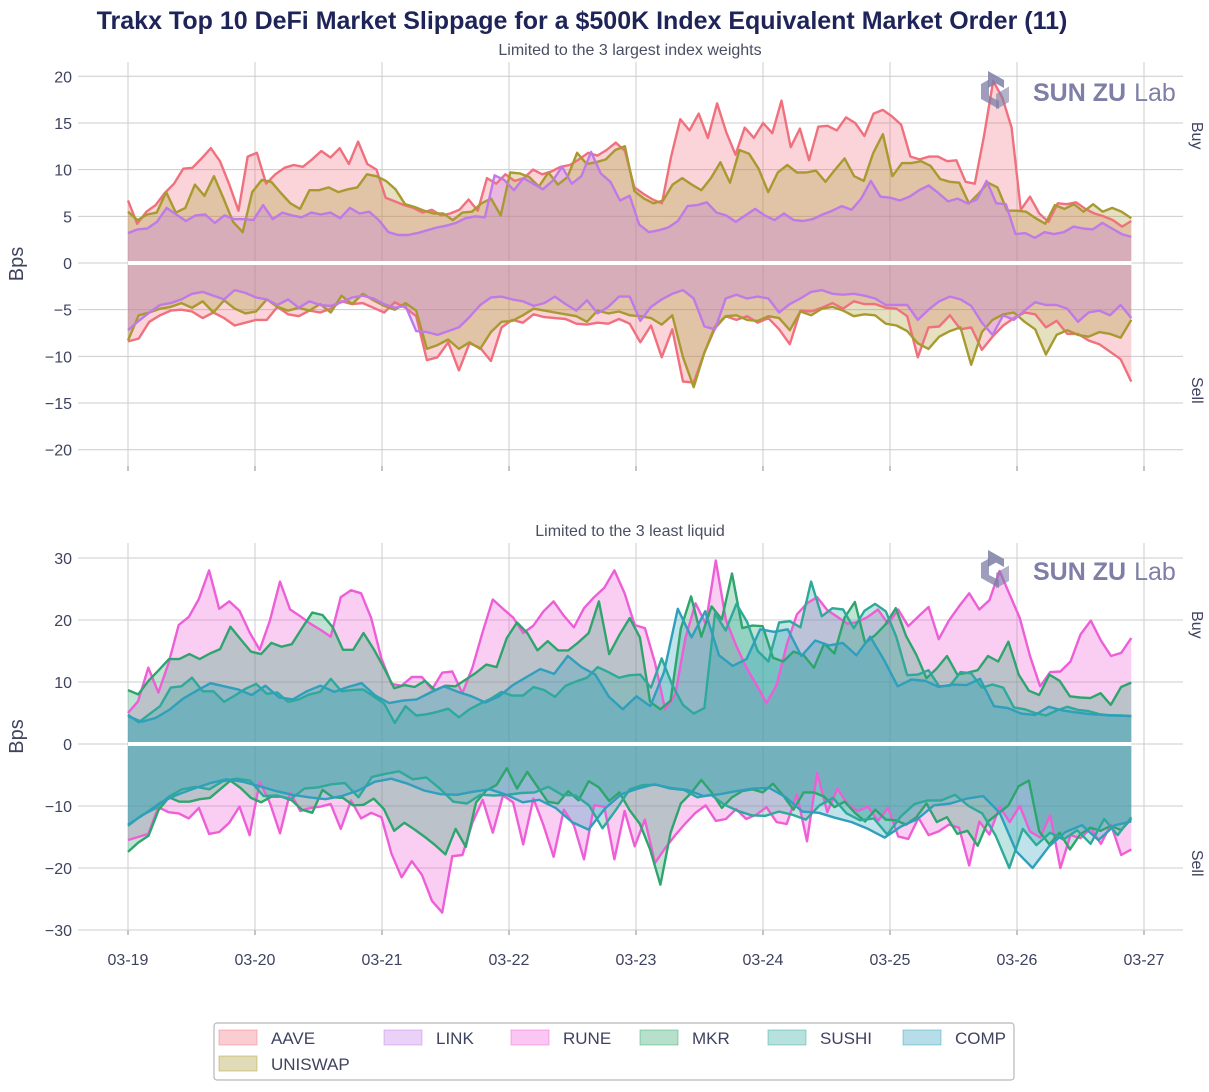  What do you see at coordinates (629, 665) in the screenshot?
I see `line-comp-buy` at bounding box center [629, 665].